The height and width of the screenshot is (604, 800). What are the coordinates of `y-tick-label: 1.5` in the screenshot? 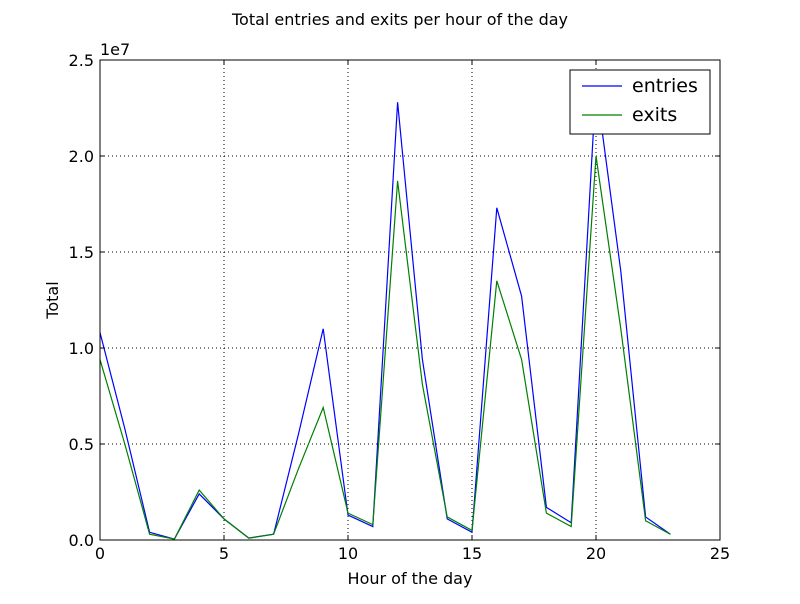 It's located at (81, 252).